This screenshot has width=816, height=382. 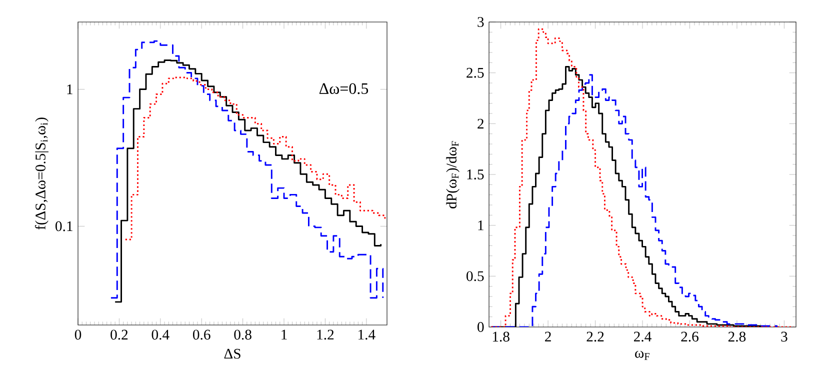 What do you see at coordinates (737, 337) in the screenshot?
I see `x-tick-label: 2.8` at bounding box center [737, 337].